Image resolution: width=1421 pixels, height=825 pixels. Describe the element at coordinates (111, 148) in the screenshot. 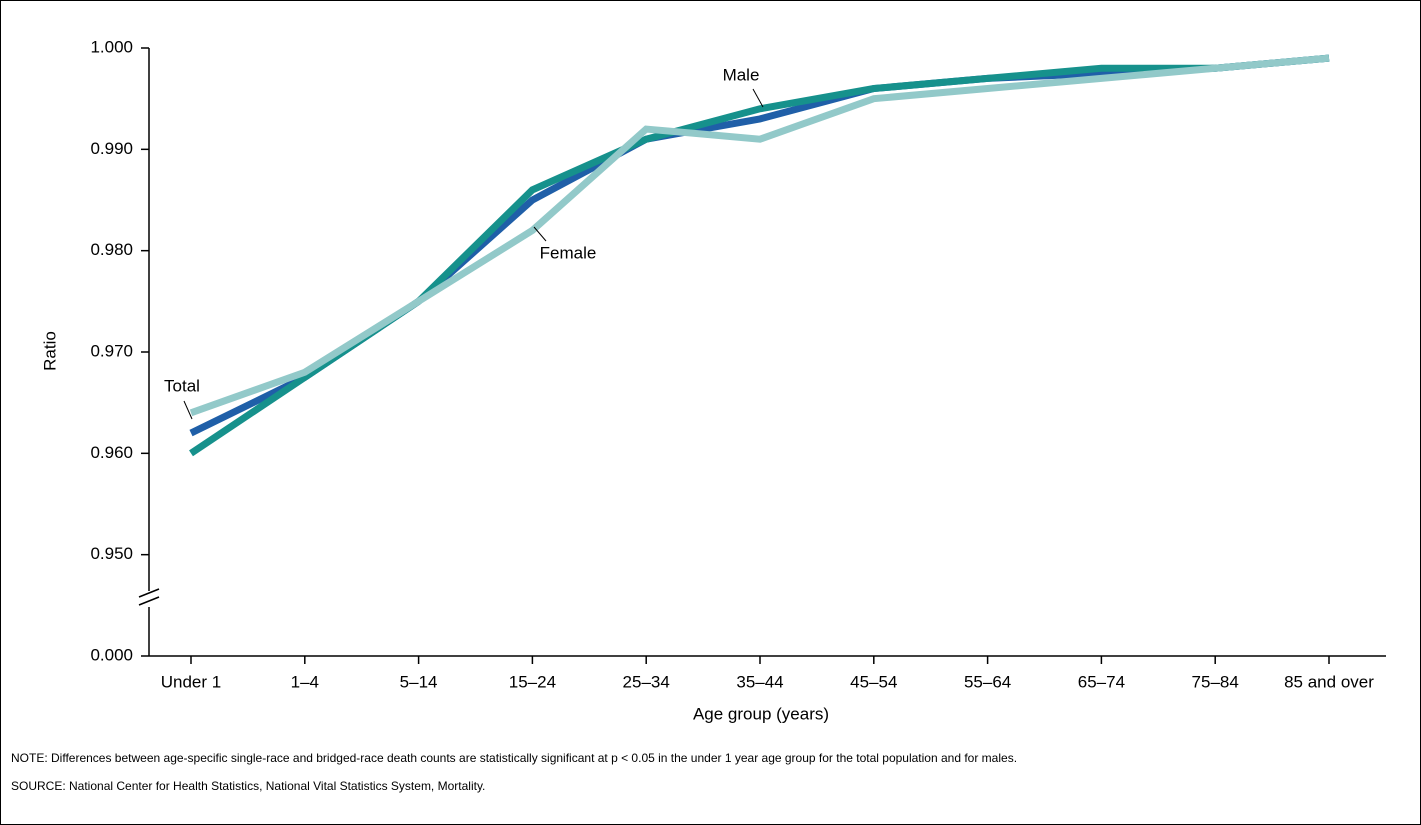

I see `y-tick-label: 0.990` at that location.